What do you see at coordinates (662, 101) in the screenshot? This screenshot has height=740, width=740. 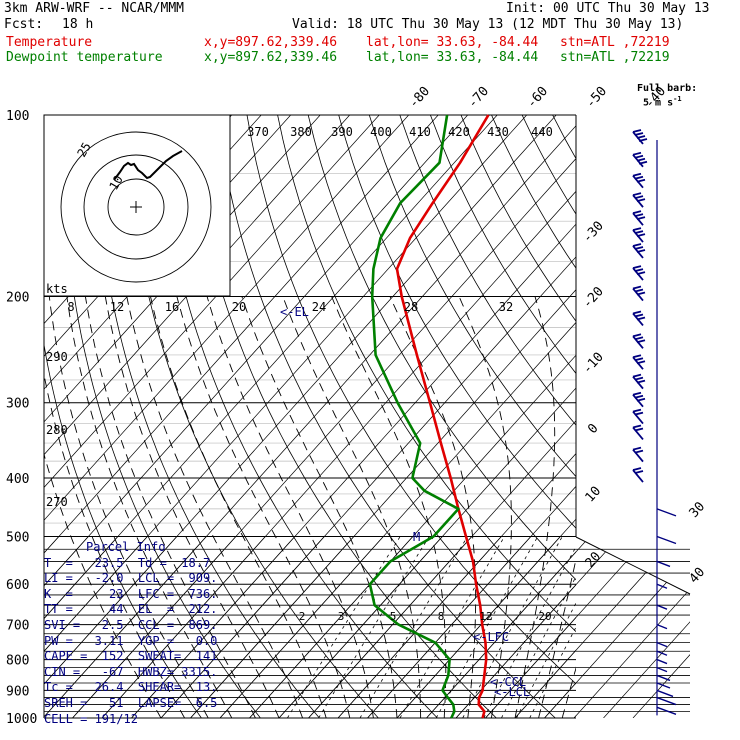 I see `barb-legend-unit: 5 m s-1` at bounding box center [662, 101].